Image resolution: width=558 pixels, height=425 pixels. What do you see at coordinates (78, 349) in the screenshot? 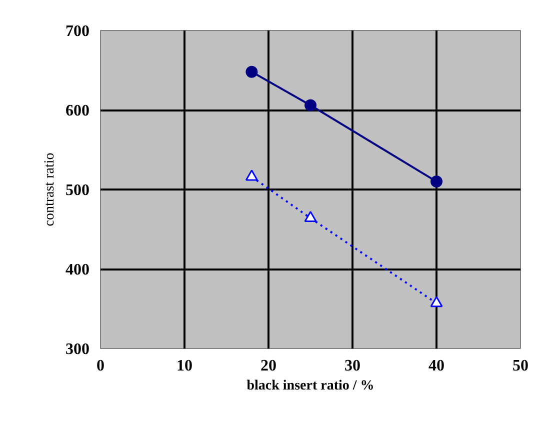
I see `y-tick-label: 300` at bounding box center [78, 349].